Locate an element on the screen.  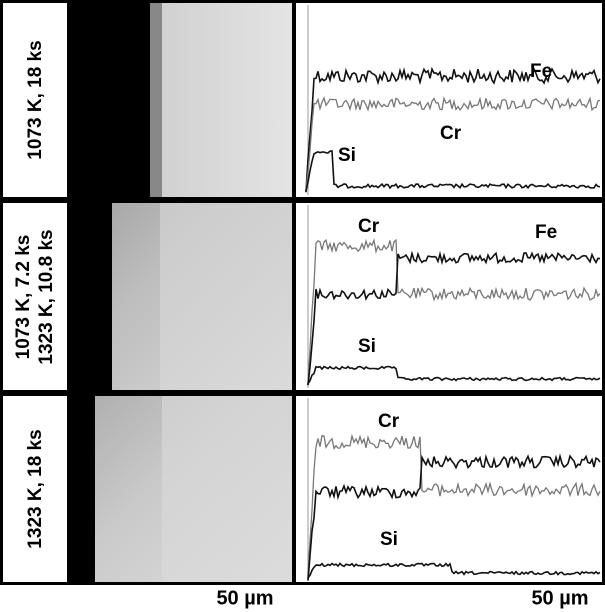
row-label: 1073 K, 18 ks is located at coordinates (35, 99).